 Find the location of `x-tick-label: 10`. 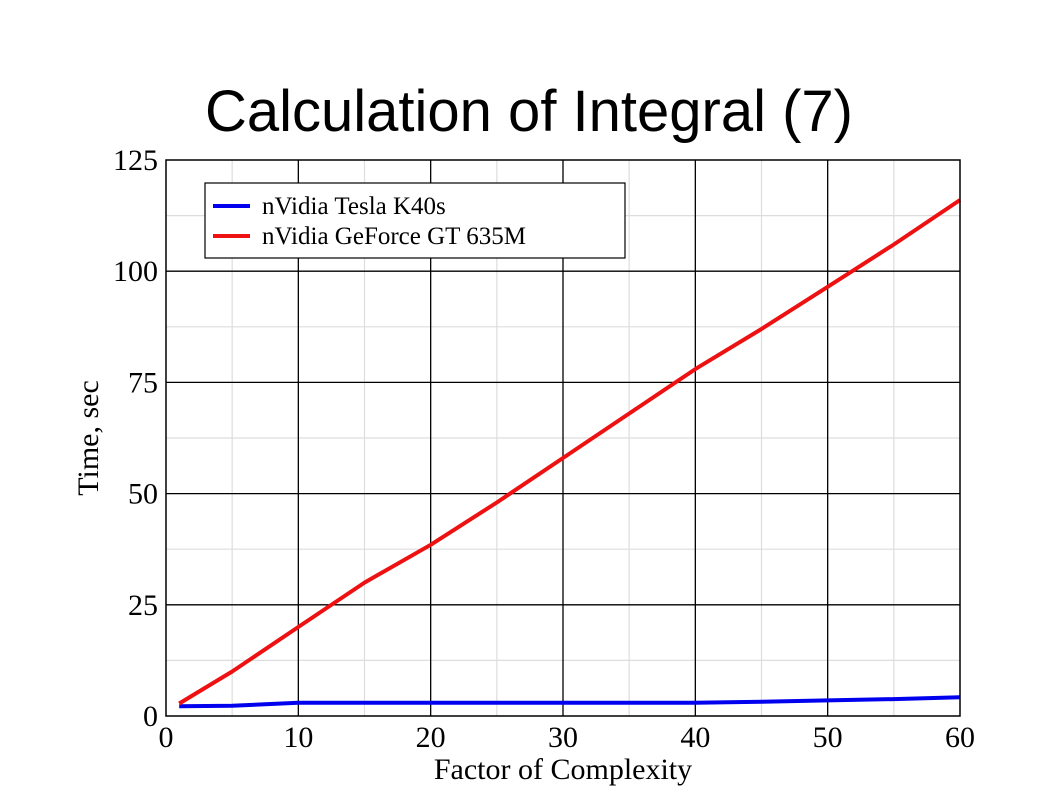

x-tick-label: 10 is located at coordinates (298, 737).